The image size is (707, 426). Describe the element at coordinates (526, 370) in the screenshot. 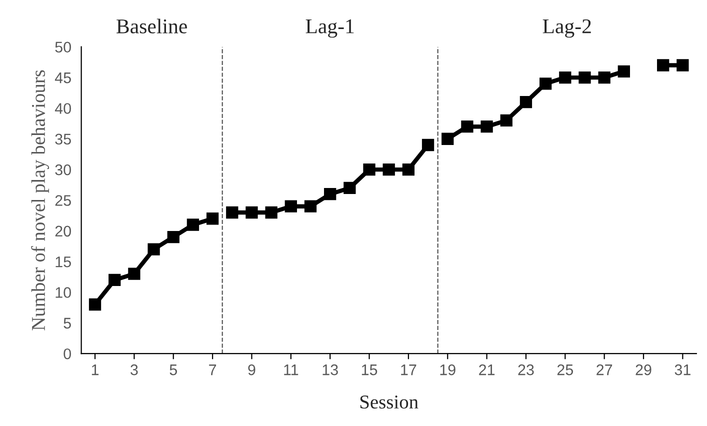

I see `x-tick-label: 23` at that location.